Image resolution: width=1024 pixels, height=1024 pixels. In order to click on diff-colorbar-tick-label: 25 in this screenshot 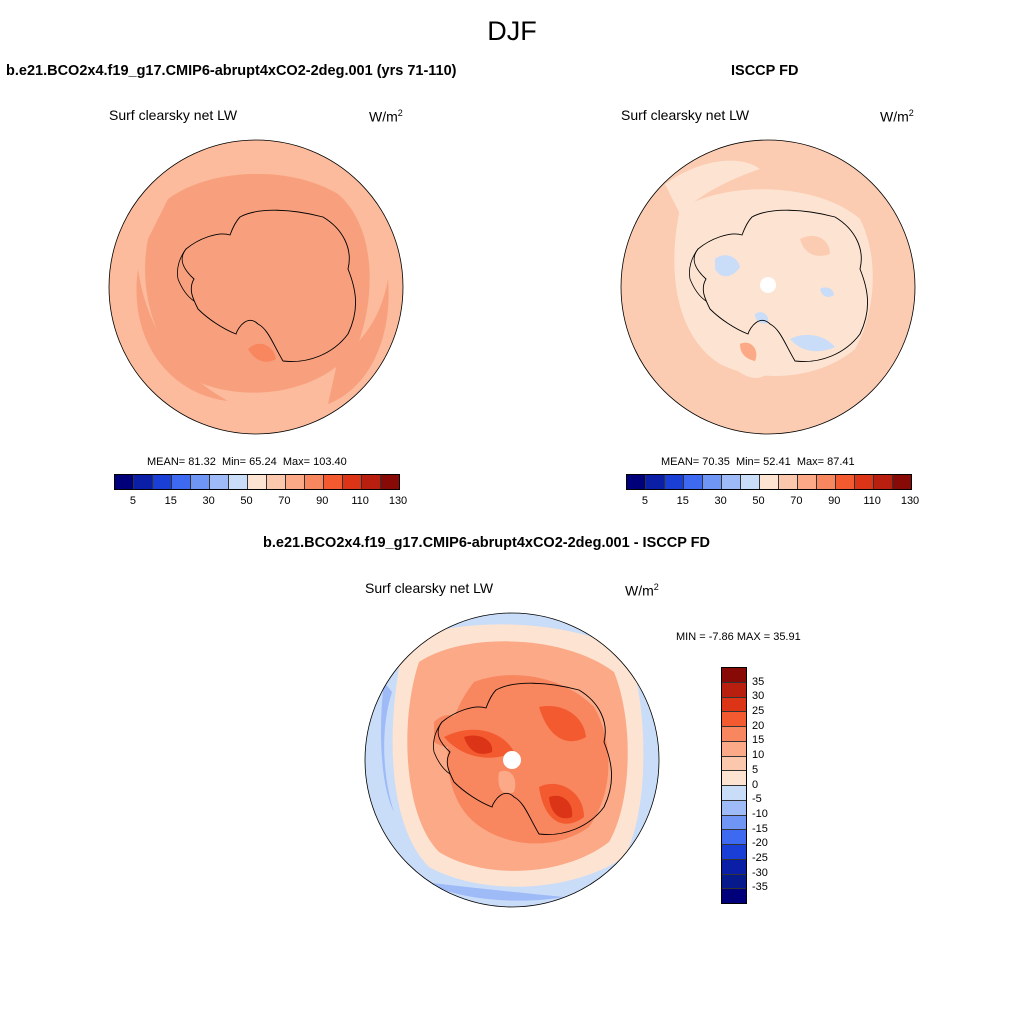, I will do `click(758, 711)`.